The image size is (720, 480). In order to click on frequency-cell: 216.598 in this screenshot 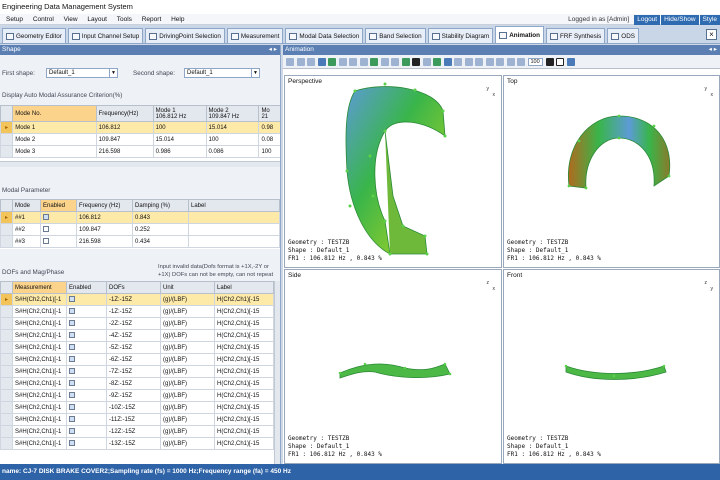, I will do `click(104, 241)`.